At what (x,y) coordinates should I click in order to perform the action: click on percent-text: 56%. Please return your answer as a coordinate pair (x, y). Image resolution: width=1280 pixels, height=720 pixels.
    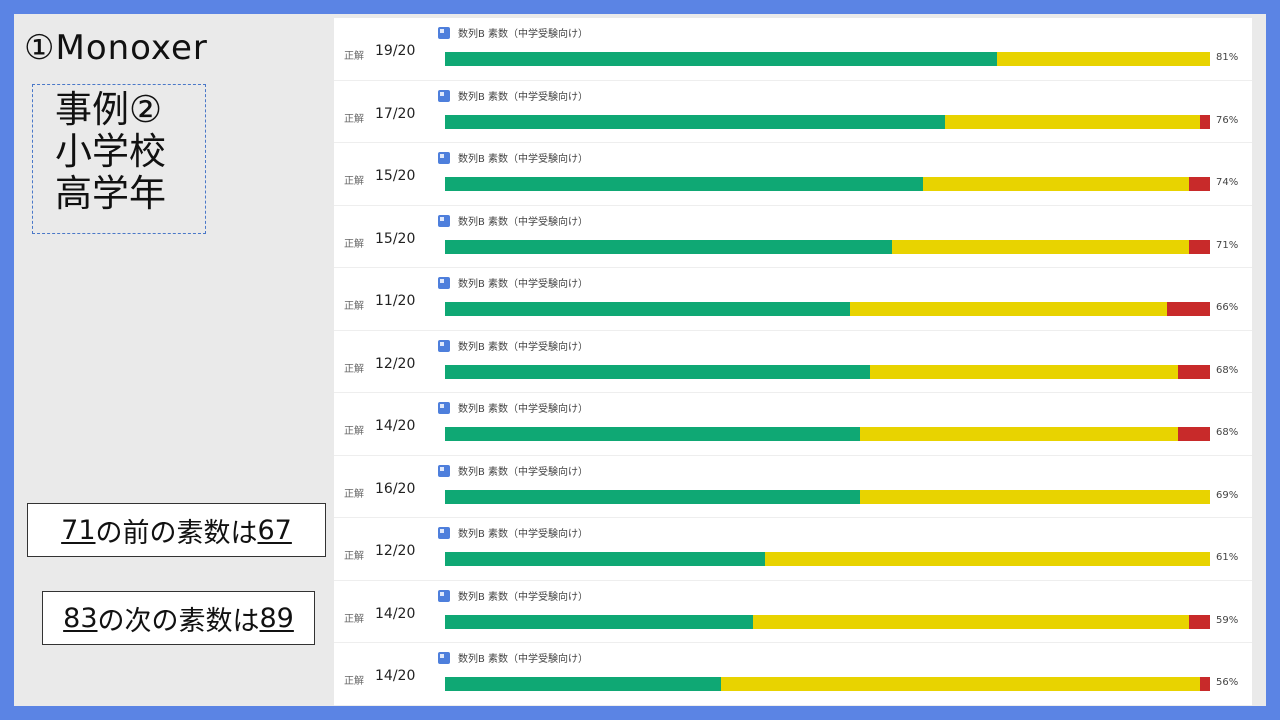
    Looking at the image, I should click on (1227, 682).